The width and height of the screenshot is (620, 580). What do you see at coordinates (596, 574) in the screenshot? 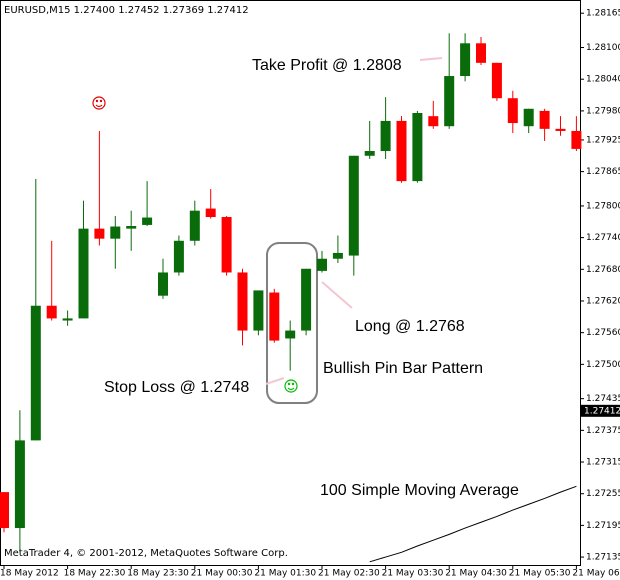
I see `x-tick-label: 21 May 06` at bounding box center [596, 574].